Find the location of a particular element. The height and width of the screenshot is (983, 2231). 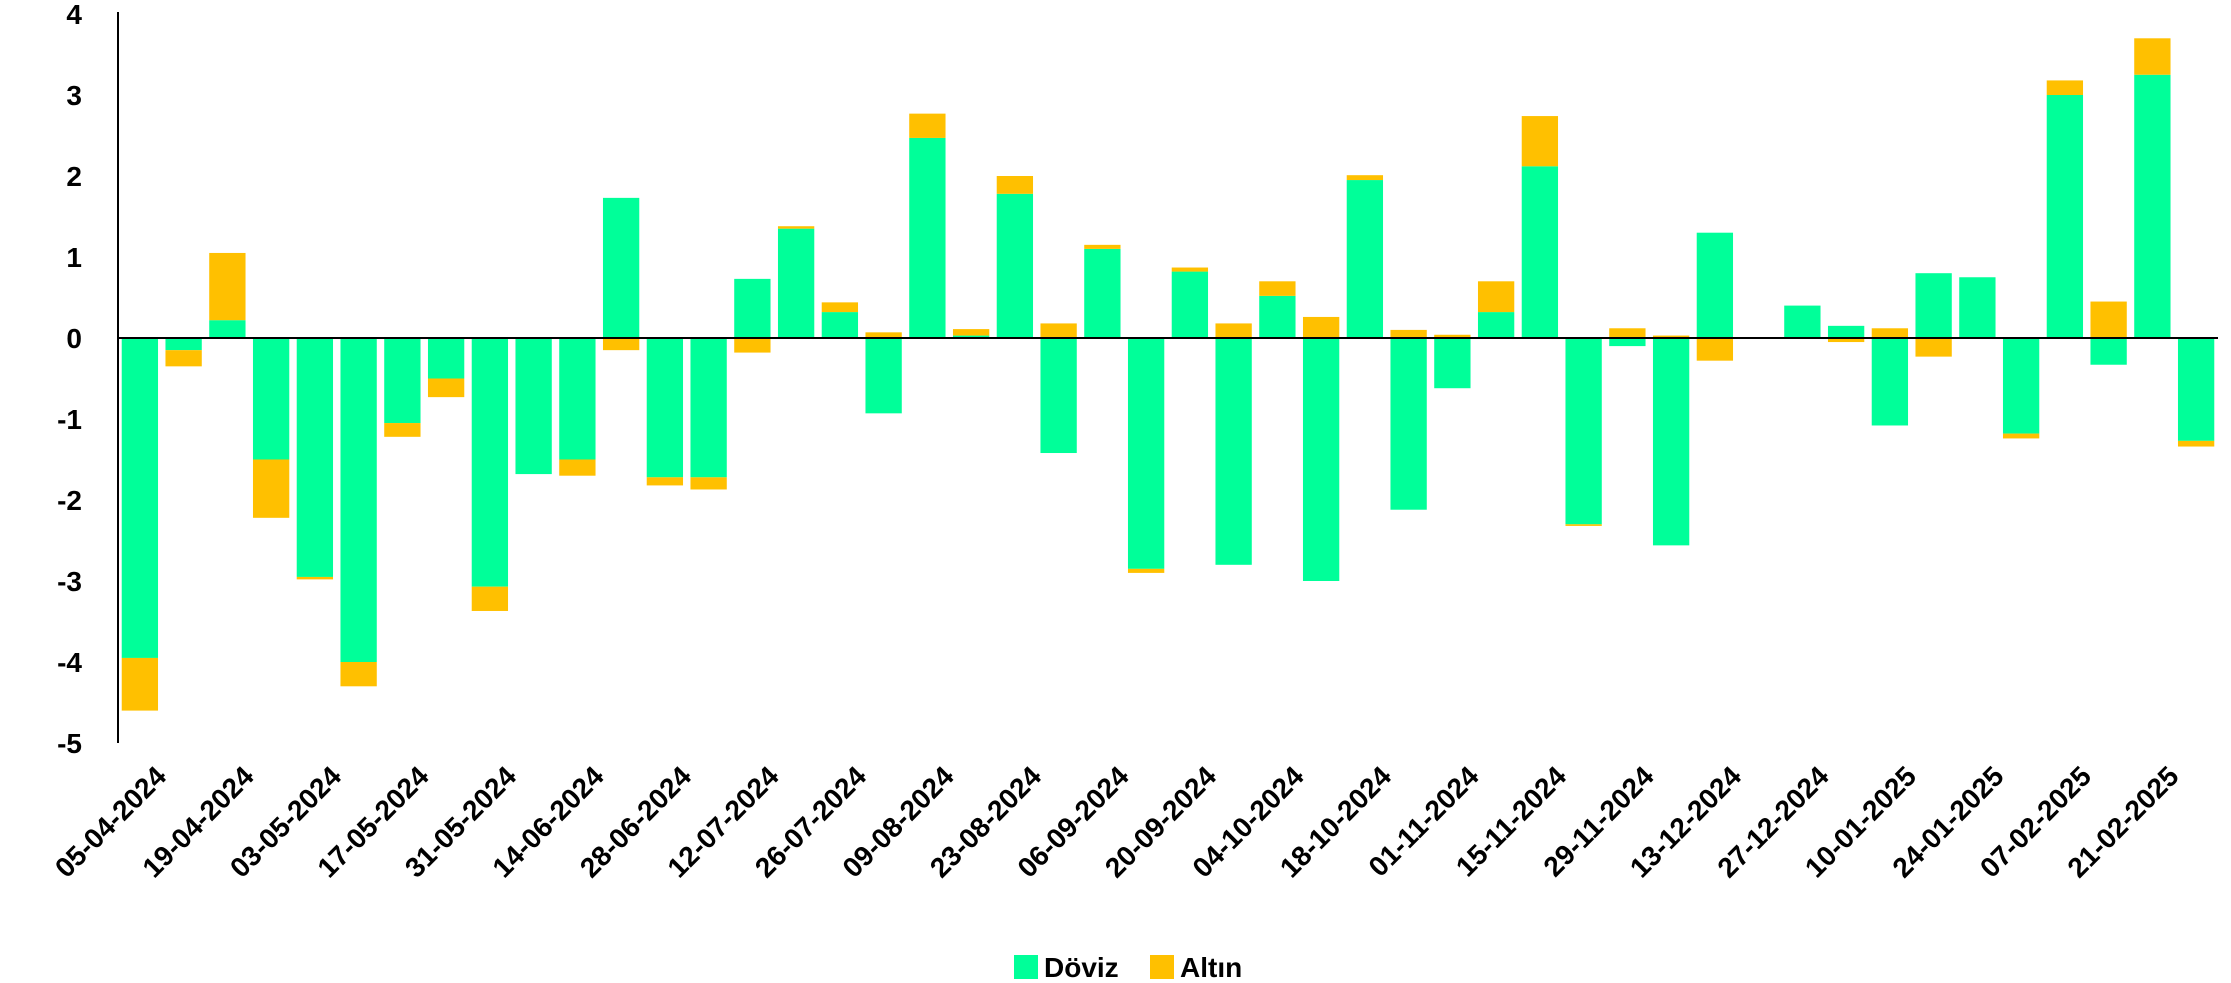

bar-doviz-03-01-2025 is located at coordinates (1846, 331).